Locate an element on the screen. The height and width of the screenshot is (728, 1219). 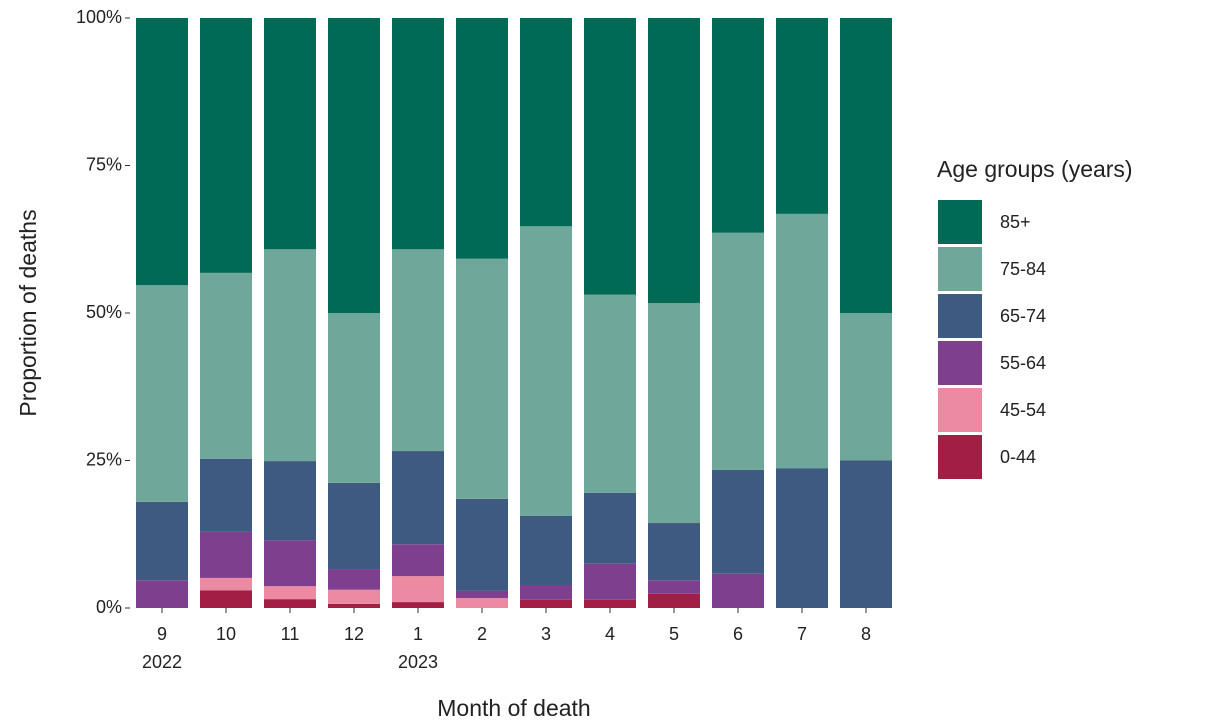
x-tick-label: 11 is located at coordinates (290, 634).